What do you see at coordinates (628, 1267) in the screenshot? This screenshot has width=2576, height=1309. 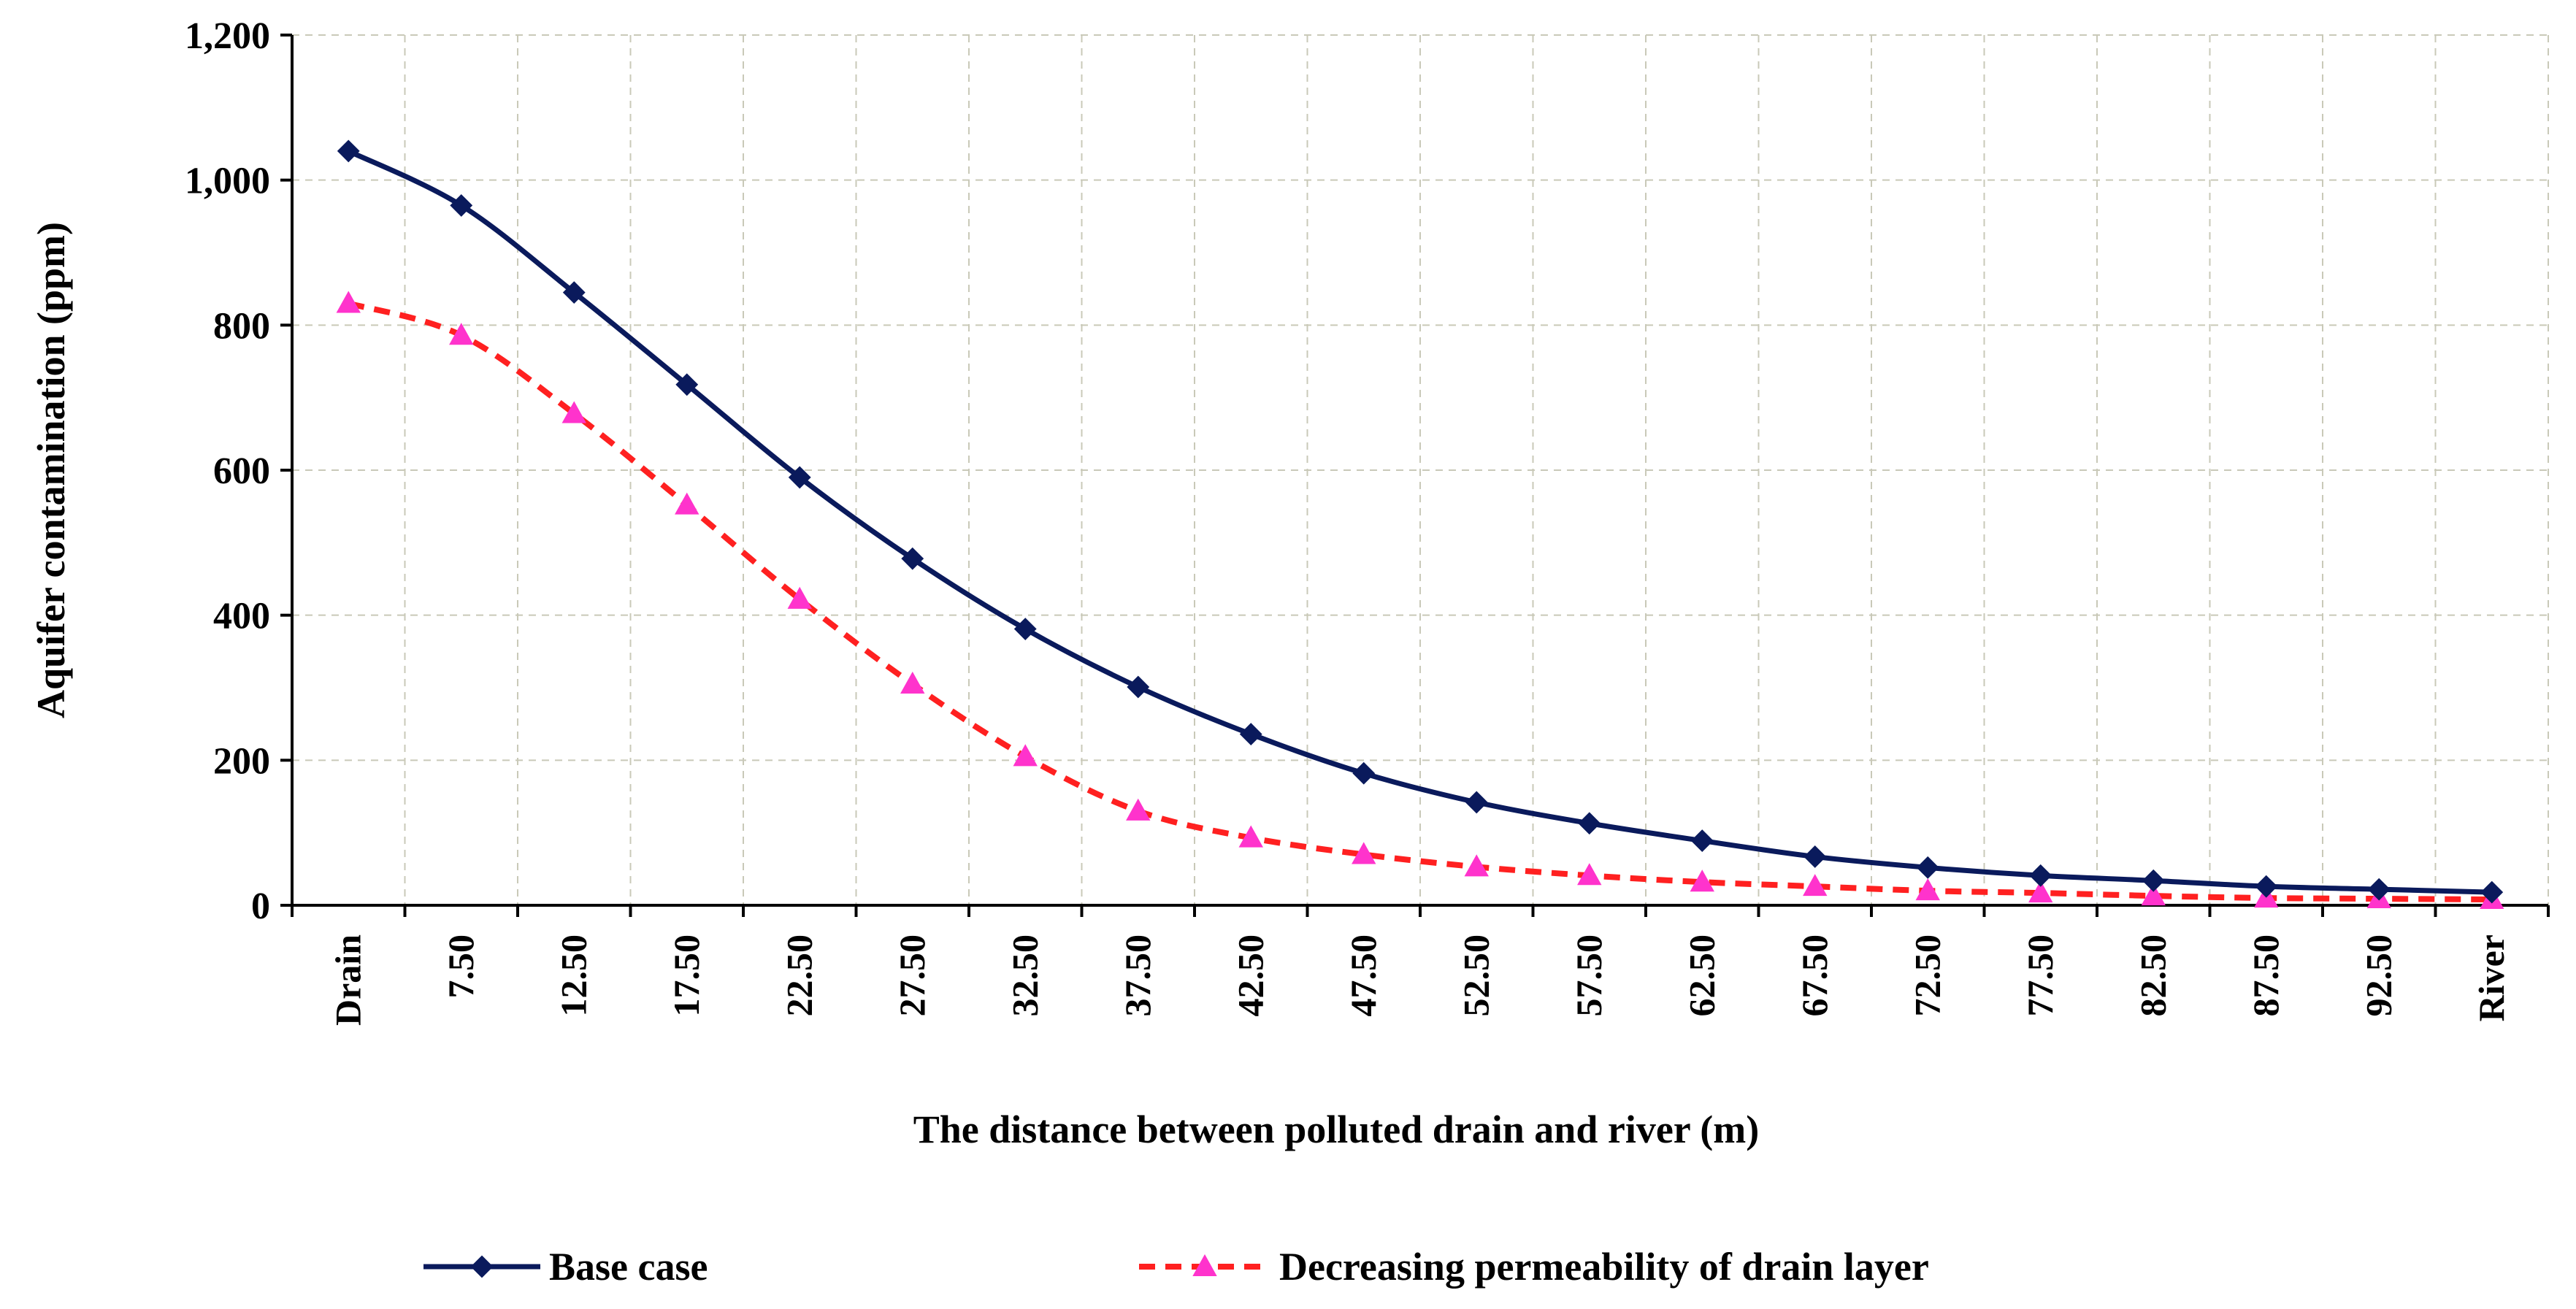 I see `legend-label: Base case` at bounding box center [628, 1267].